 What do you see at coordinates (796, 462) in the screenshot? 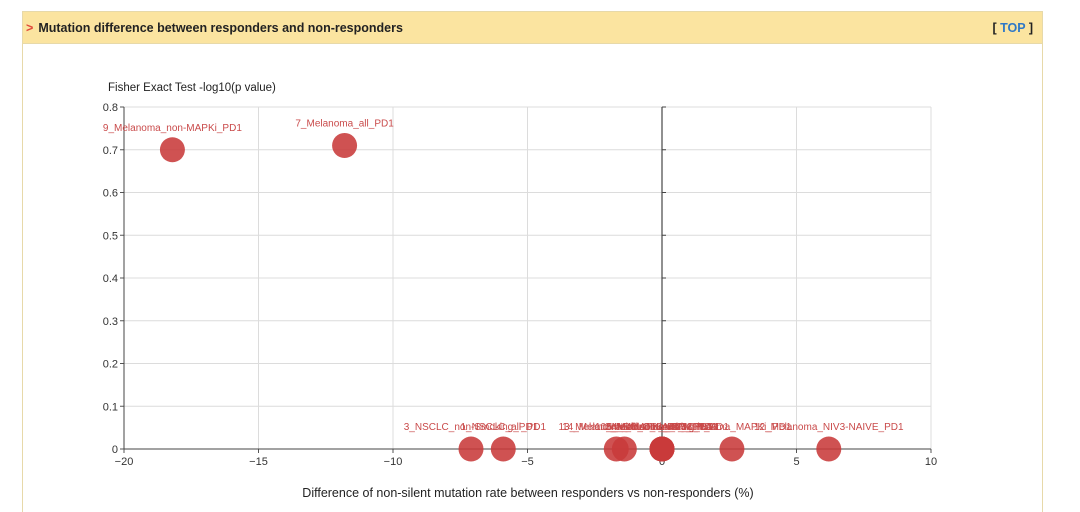
I see `x-tick-label: 5` at bounding box center [796, 462].